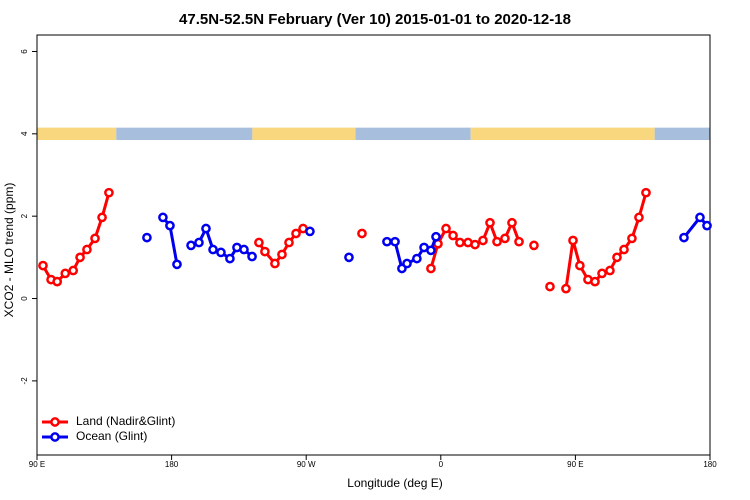 The width and height of the screenshot is (750, 500). Describe the element at coordinates (306, 464) in the screenshot. I see `x-tick-label: 90 W` at that location.